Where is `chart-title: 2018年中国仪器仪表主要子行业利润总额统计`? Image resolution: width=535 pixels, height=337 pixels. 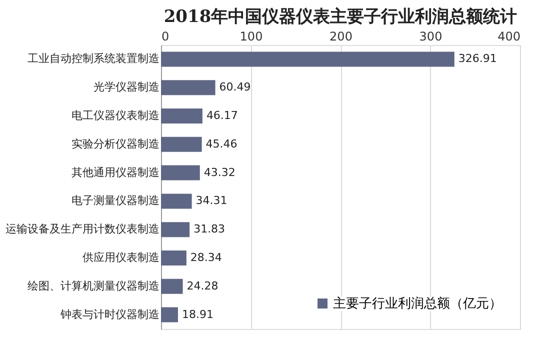 chart-title: 2018年中国仪器仪表主要子行业利润总额统计 is located at coordinates (341, 17).